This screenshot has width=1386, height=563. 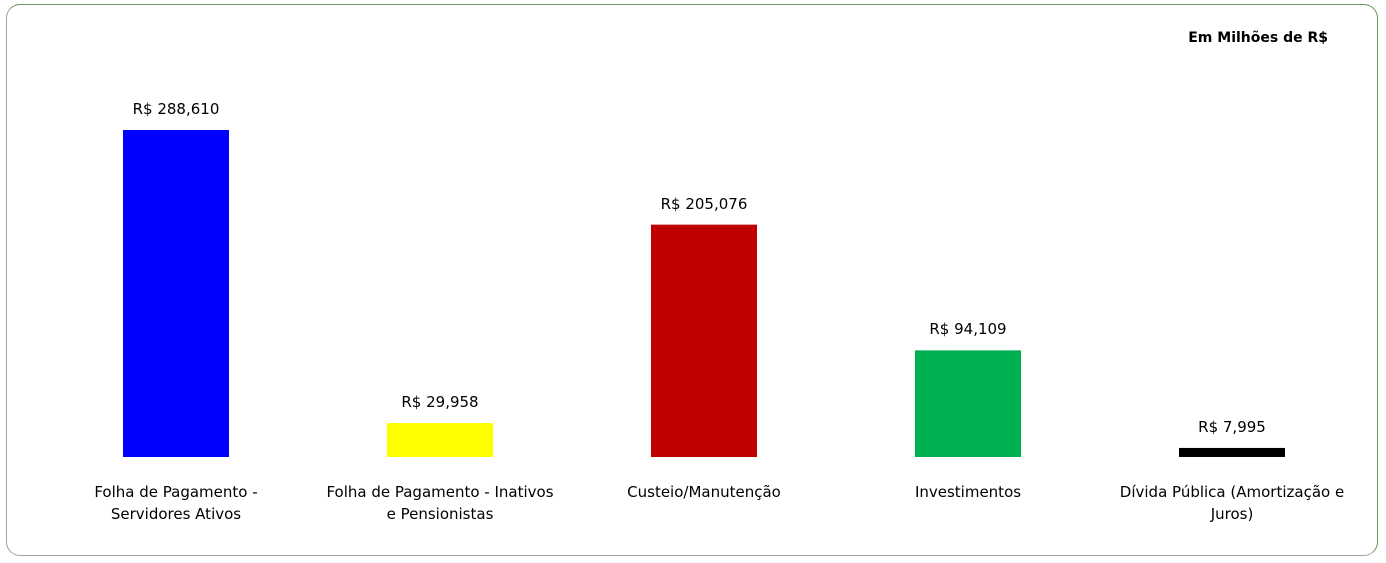 I want to click on value-label: R$ 94,109, so click(x=968, y=329).